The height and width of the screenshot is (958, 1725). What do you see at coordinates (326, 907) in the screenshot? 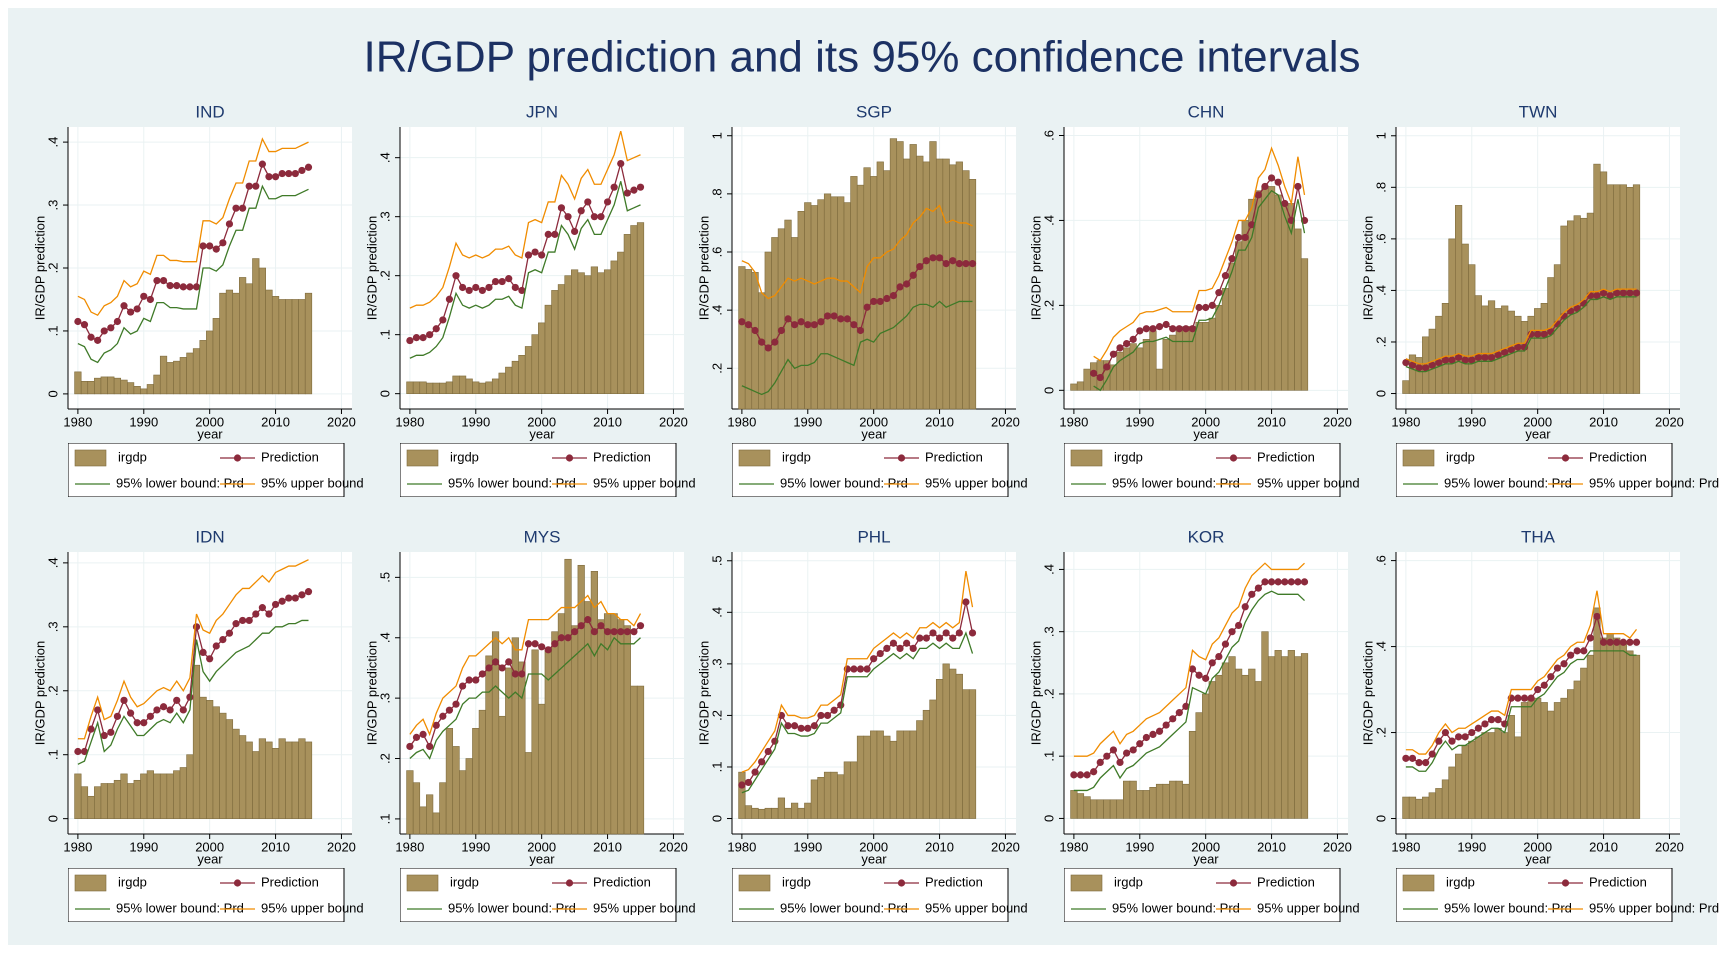
I see `legend-label: 95% upper bound: Prd` at bounding box center [326, 907].